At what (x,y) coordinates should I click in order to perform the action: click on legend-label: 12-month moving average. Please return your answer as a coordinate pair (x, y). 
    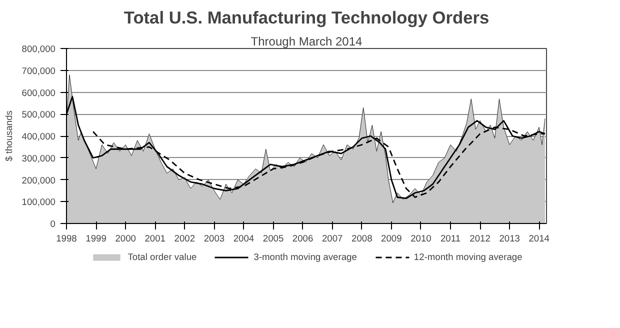
    Looking at the image, I should click on (468, 257).